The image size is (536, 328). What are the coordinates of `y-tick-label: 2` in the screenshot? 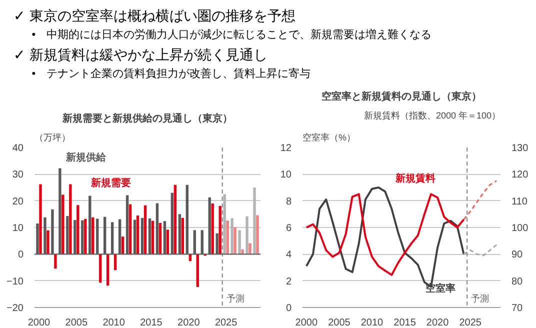 It's located at (289, 282).